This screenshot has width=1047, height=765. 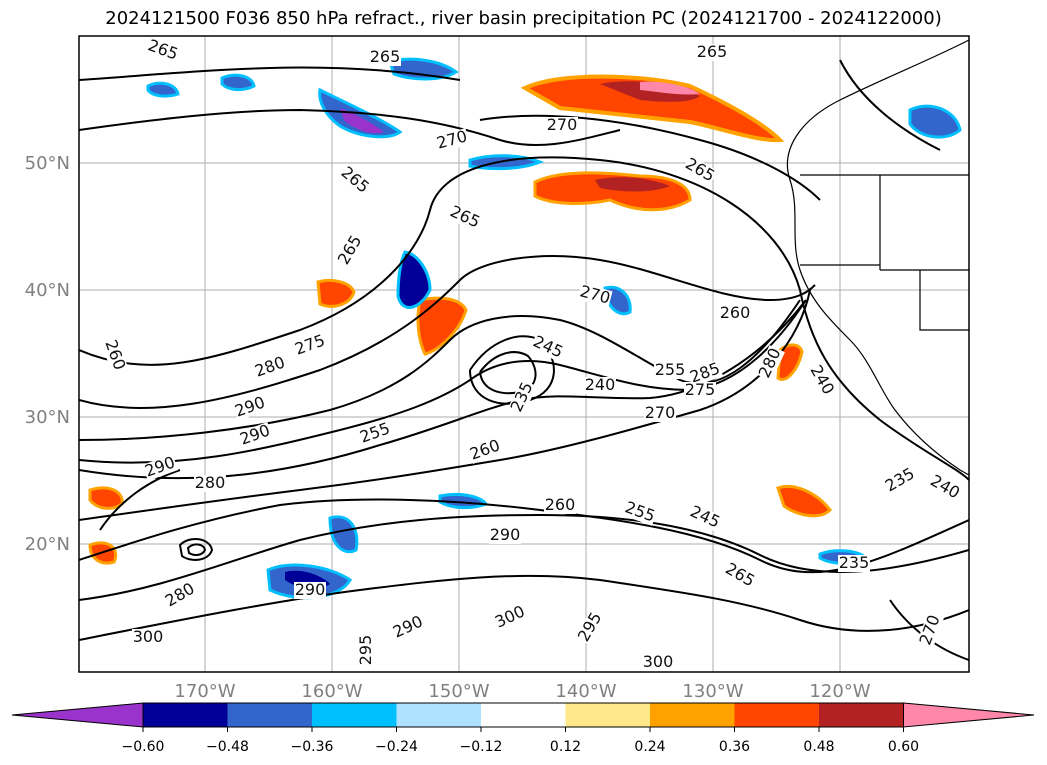 What do you see at coordinates (481, 747) in the screenshot?
I see `colorbar-tick-label: −0.12` at bounding box center [481, 747].